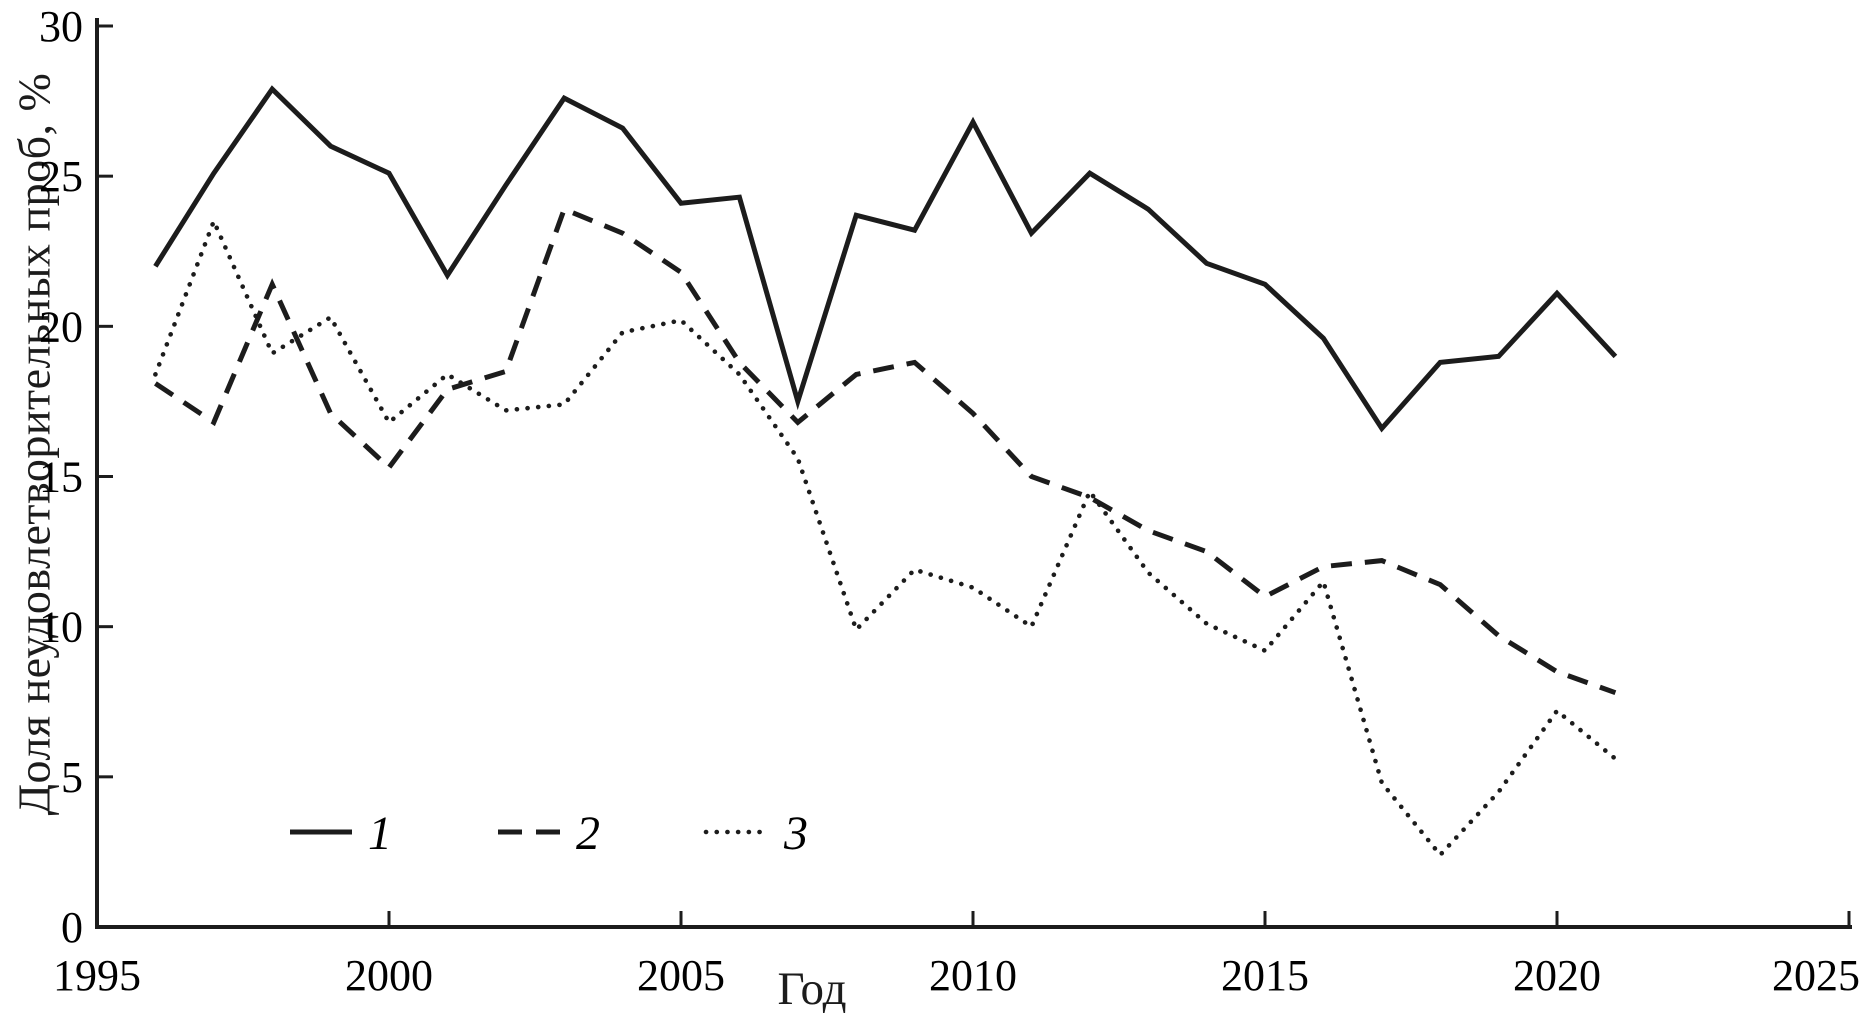 Image resolution: width=1870 pixels, height=1036 pixels. What do you see at coordinates (380, 833) in the screenshot?
I see `legend-label-1: 1` at bounding box center [380, 833].